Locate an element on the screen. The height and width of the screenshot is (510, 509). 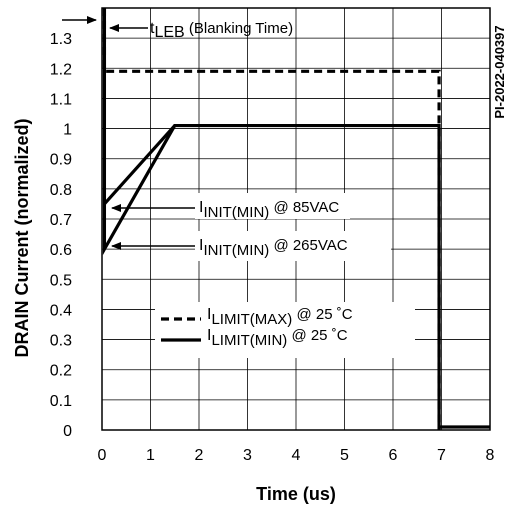
x-tick-label: 2 is located at coordinates (199, 455).